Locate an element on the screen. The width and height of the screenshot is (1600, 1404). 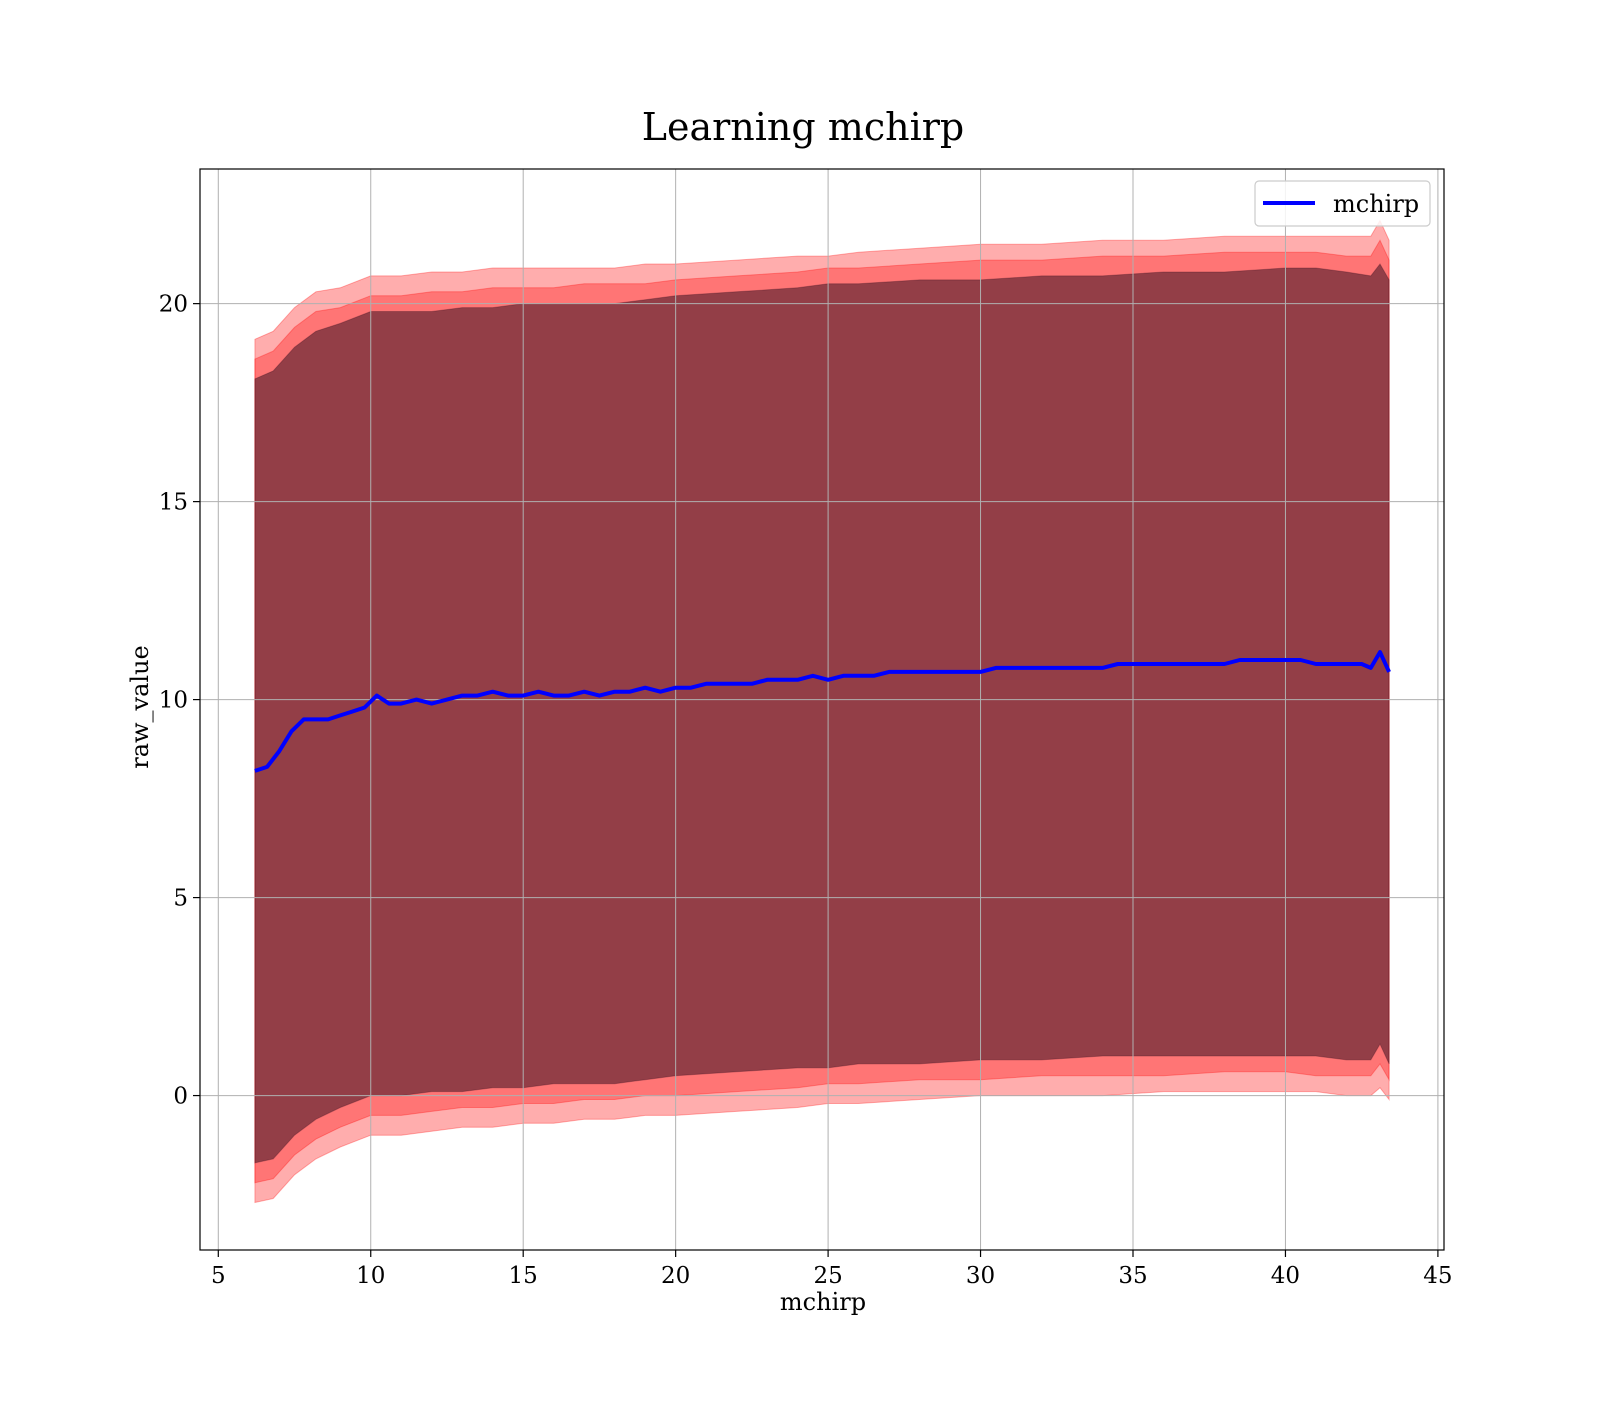
x-tick-label: 45 is located at coordinates (1437, 1276).